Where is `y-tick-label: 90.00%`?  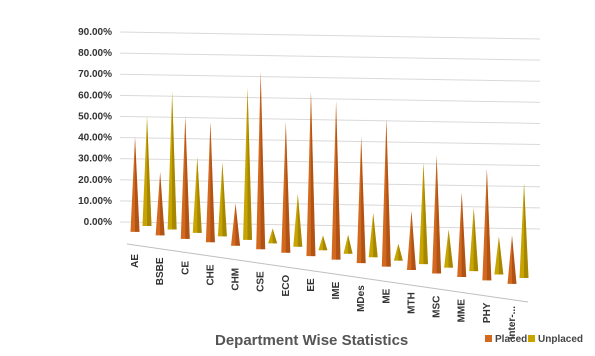
y-tick-label: 90.00% is located at coordinates (95, 32).